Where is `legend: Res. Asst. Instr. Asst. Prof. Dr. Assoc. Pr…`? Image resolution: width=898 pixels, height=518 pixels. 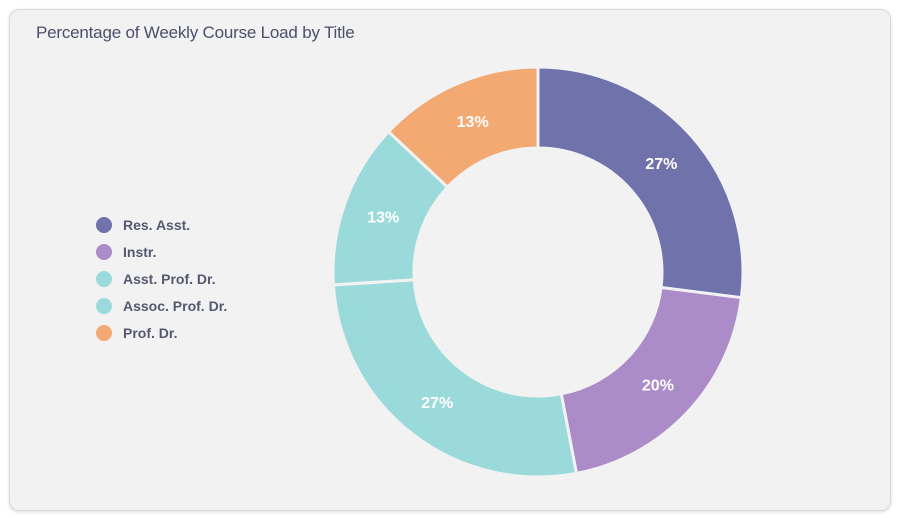
legend: Res. Asst. Instr. Asst. Prof. Dr. Assoc. Pr… is located at coordinates (161, 278).